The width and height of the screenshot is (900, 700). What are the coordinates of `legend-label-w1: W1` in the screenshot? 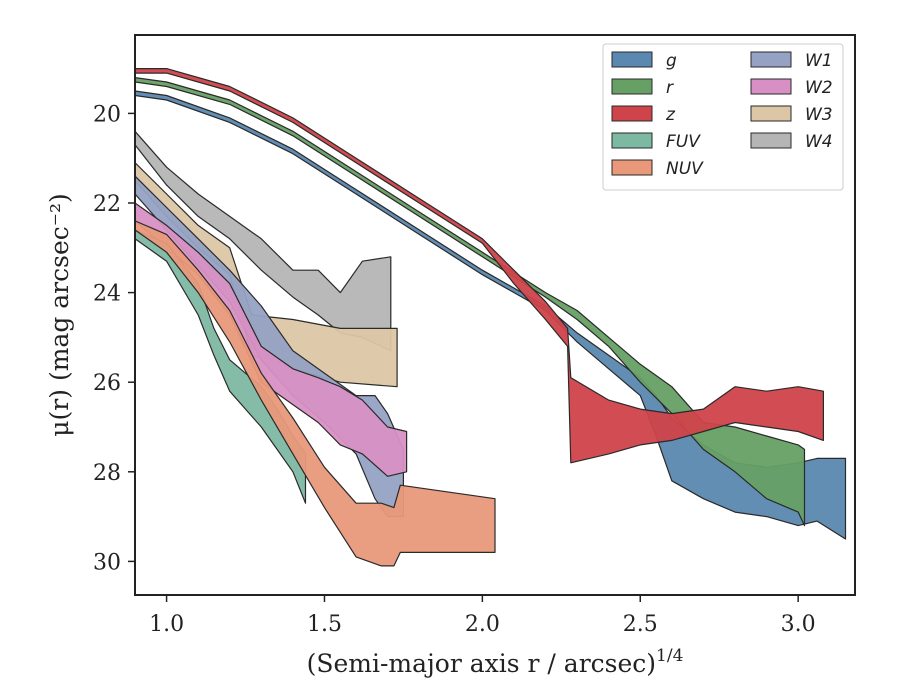 It's located at (819, 61).